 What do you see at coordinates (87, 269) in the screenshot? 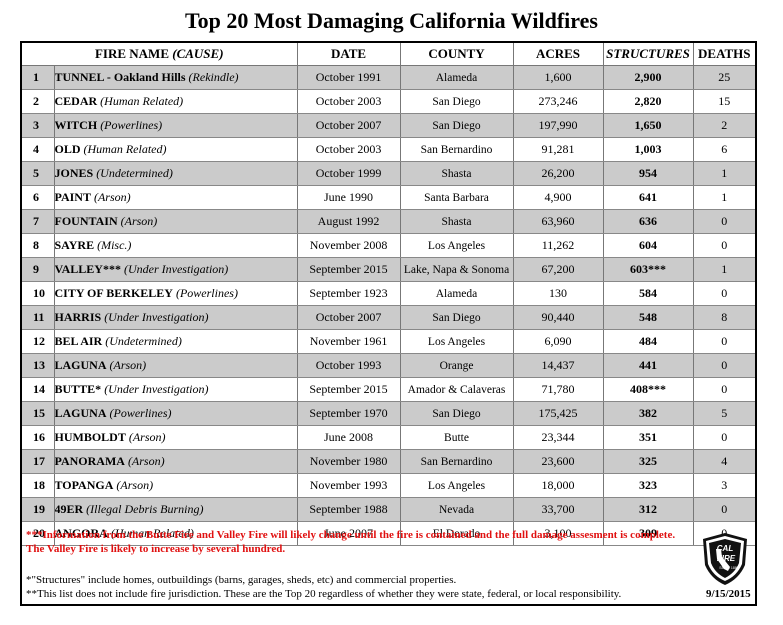
I see `fire-name: VALLEY***` at bounding box center [87, 269].